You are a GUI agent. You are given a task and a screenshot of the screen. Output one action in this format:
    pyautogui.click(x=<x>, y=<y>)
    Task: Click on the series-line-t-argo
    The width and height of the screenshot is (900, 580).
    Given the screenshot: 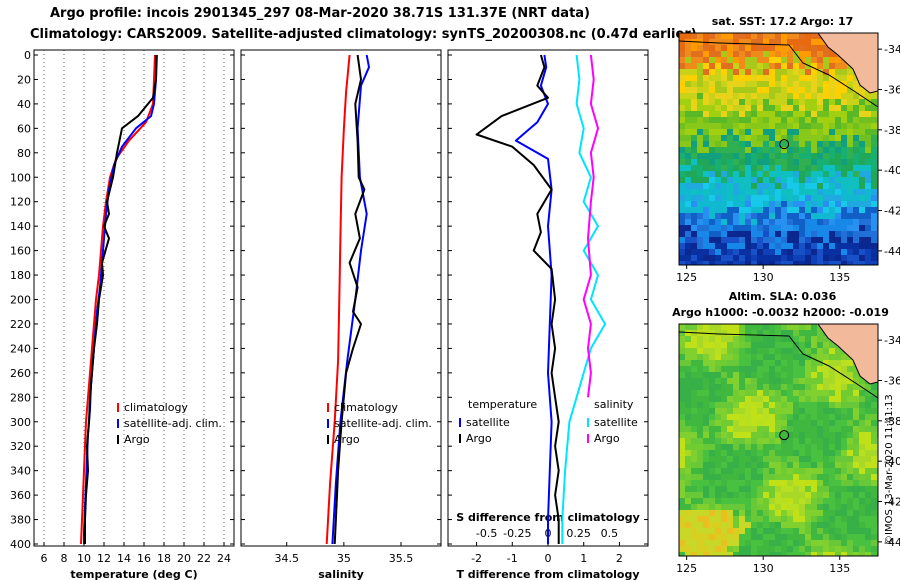 What is the action you would take?
    pyautogui.click(x=517, y=299)
    